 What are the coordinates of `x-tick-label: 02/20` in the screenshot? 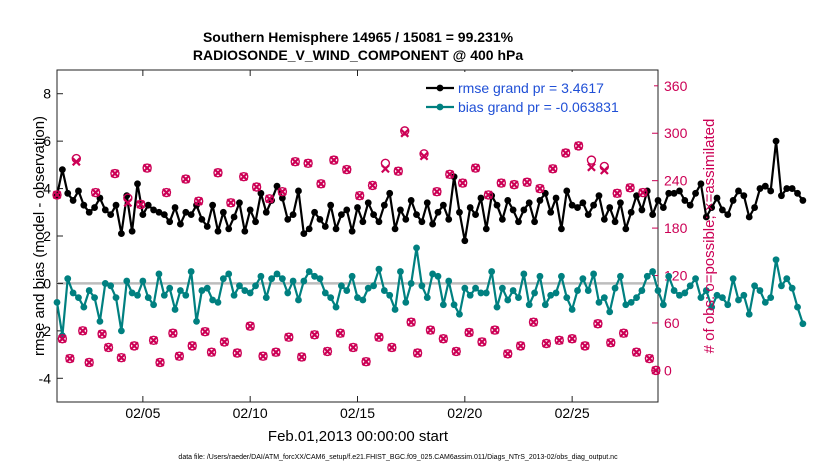 It's located at (464, 413).